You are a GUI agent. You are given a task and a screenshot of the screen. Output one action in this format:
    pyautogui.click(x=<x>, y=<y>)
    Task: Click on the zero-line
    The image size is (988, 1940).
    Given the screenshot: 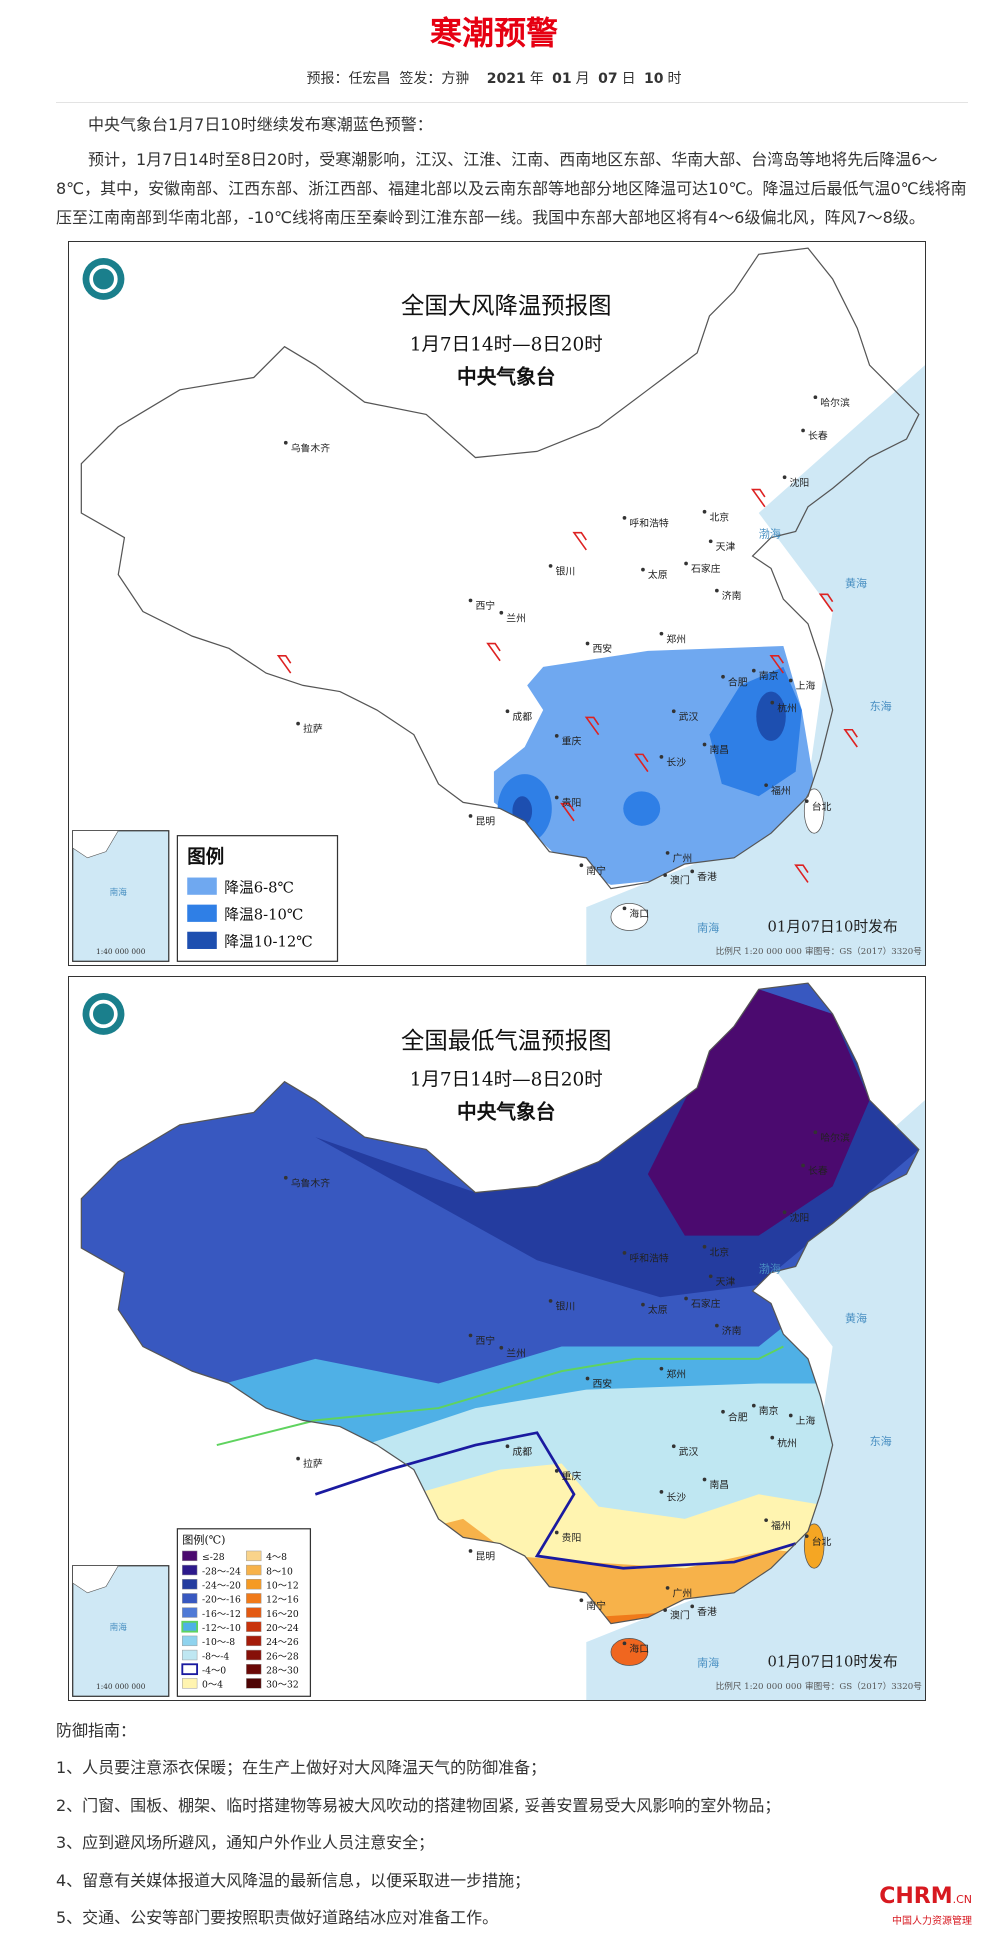 What is the action you would take?
    pyautogui.click(x=555, y=1500)
    